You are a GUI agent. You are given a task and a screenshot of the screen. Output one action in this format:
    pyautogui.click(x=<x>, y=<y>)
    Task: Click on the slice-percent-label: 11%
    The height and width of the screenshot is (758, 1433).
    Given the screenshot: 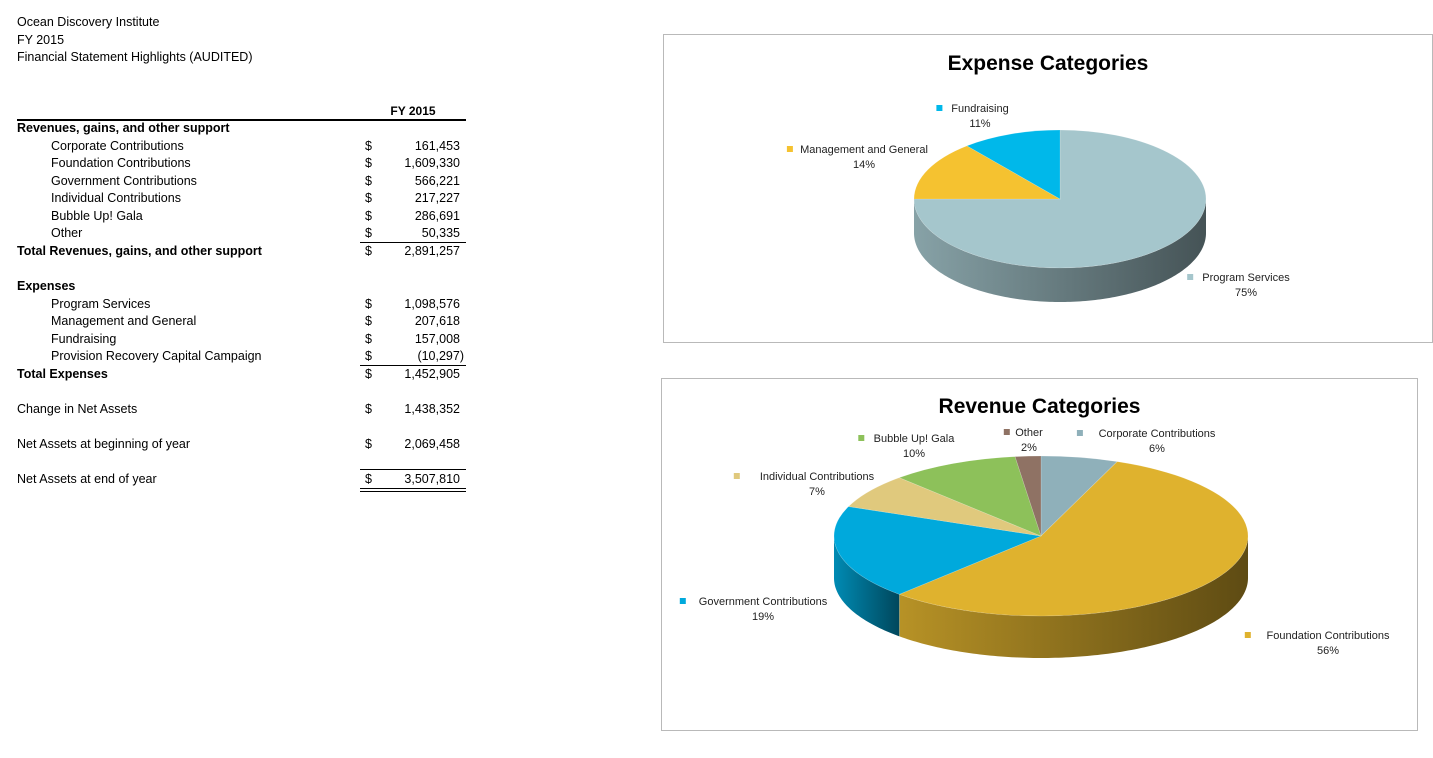 What is the action you would take?
    pyautogui.click(x=979, y=124)
    